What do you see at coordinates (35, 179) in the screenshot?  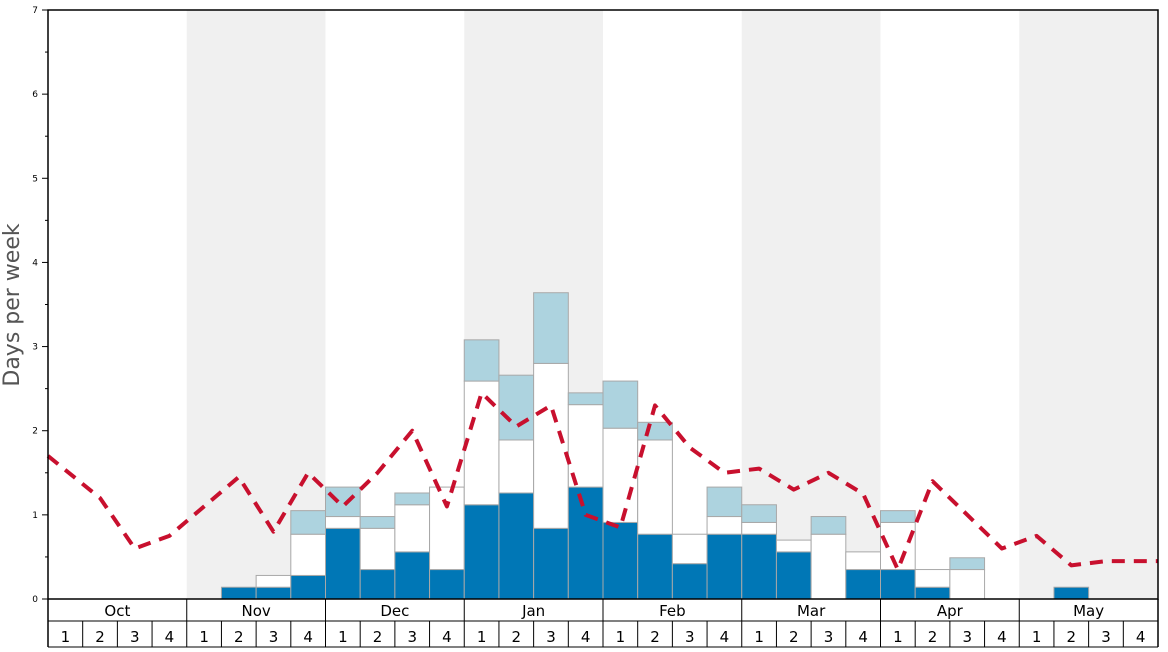 I see `y-tick-label: 5` at bounding box center [35, 179].